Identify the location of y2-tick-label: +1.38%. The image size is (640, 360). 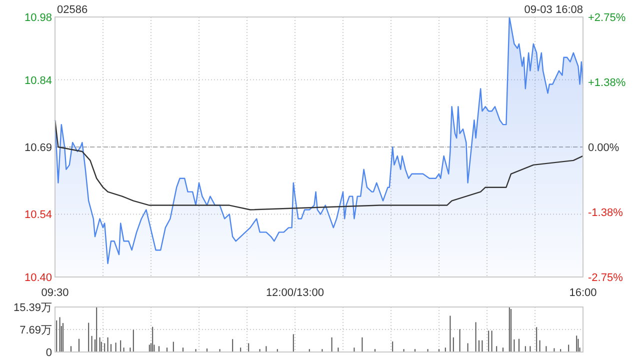
(607, 82).